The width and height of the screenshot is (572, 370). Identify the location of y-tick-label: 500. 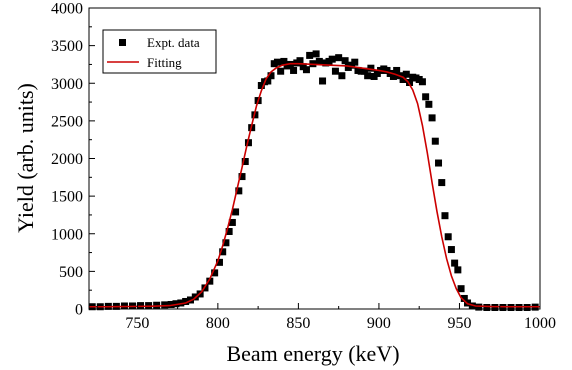
(71, 272).